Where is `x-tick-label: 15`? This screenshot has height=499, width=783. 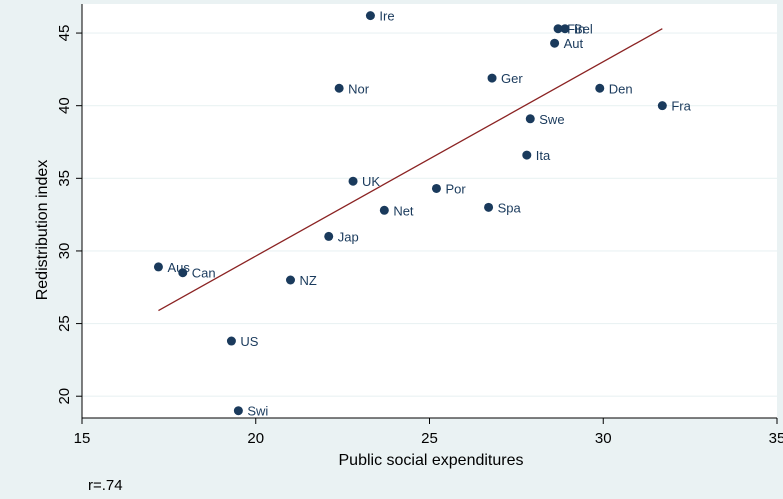 x-tick-label: 15 is located at coordinates (82, 438).